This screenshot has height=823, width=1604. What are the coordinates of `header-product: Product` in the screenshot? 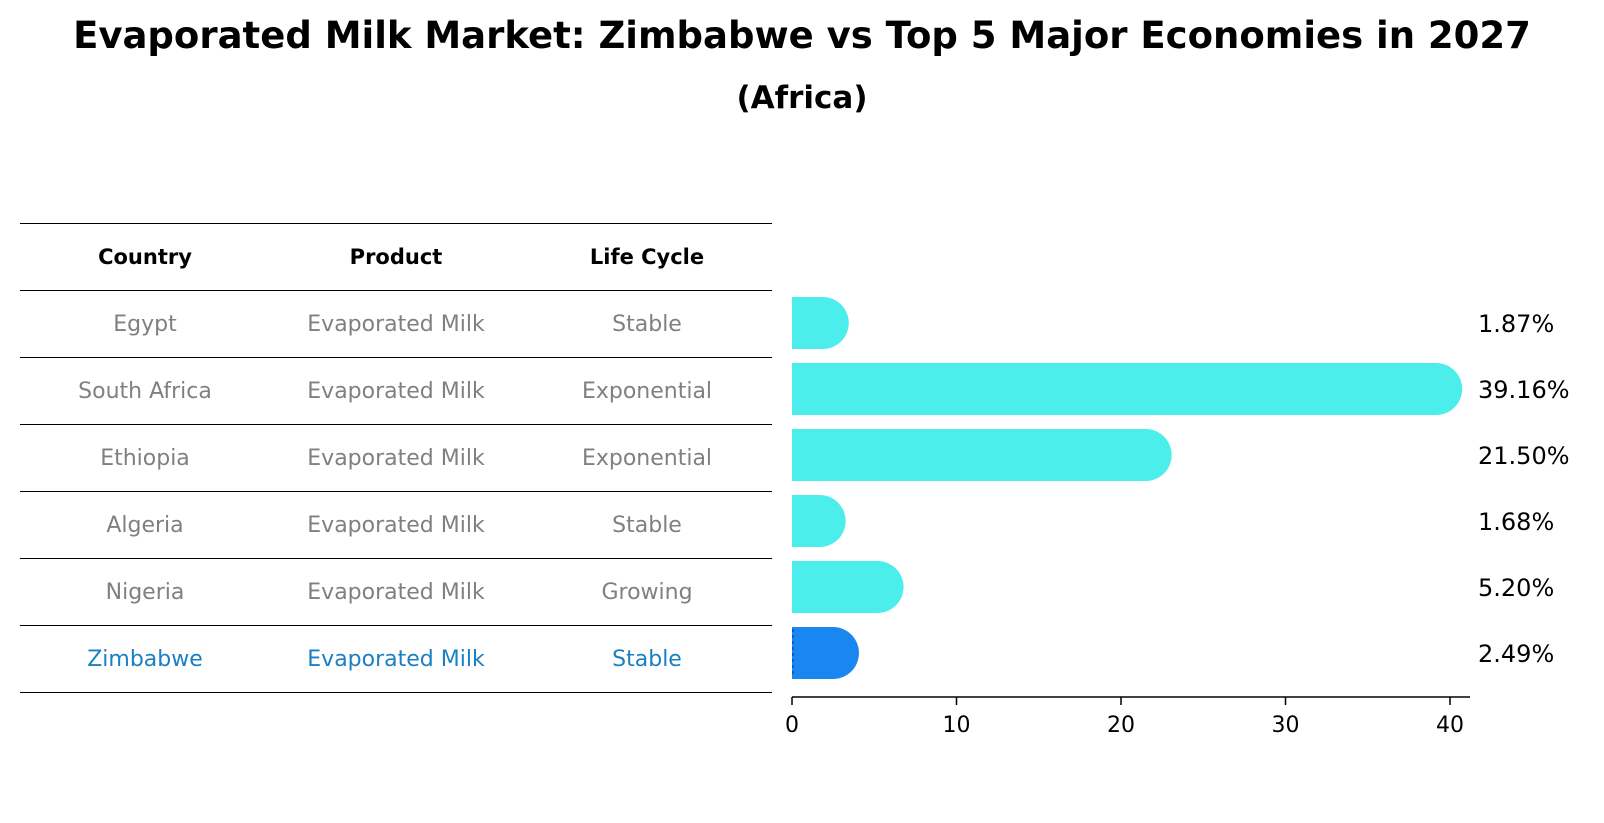 It's located at (396, 257).